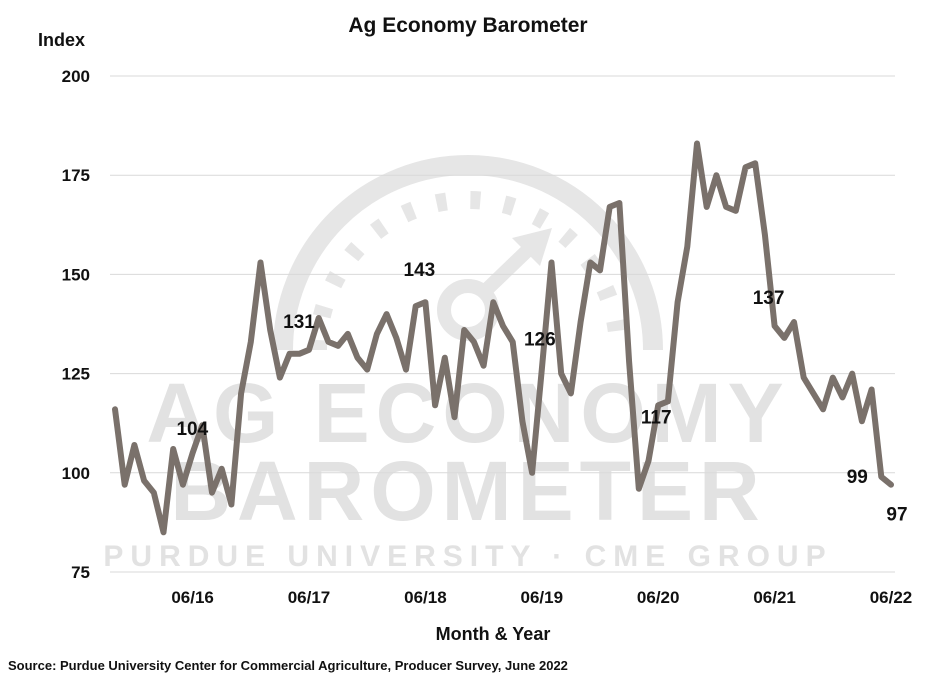 The height and width of the screenshot is (675, 942). Describe the element at coordinates (299, 322) in the screenshot. I see `data-label: 131` at that location.